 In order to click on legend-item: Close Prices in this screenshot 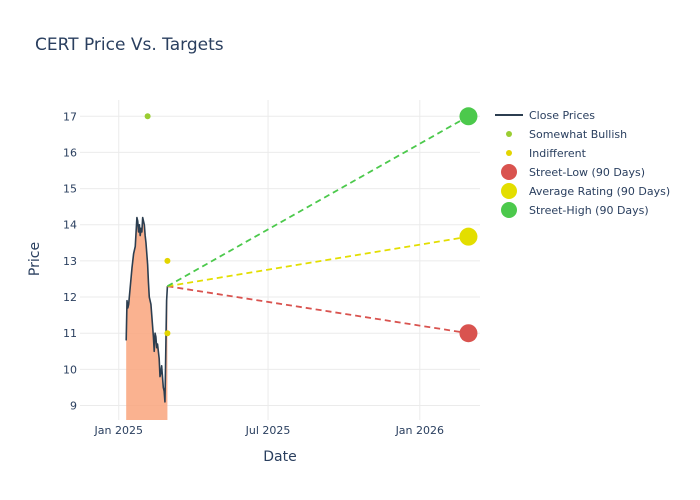, I will do `click(545, 115)`.